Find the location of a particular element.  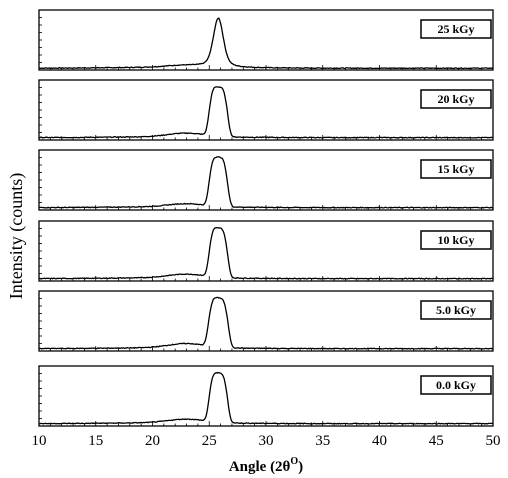

panel-3: 15 kGy is located at coordinates (266, 180).